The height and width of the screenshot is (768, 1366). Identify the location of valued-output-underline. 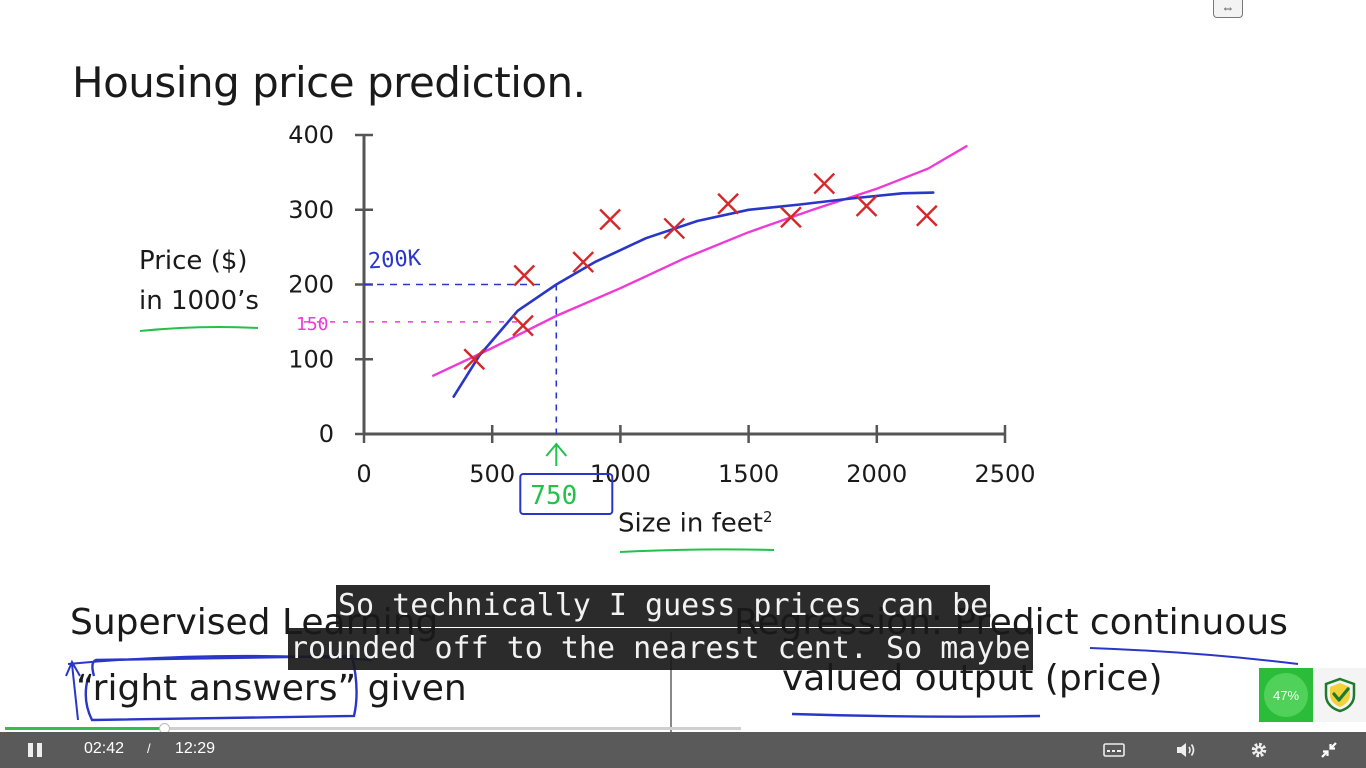
(916, 715).